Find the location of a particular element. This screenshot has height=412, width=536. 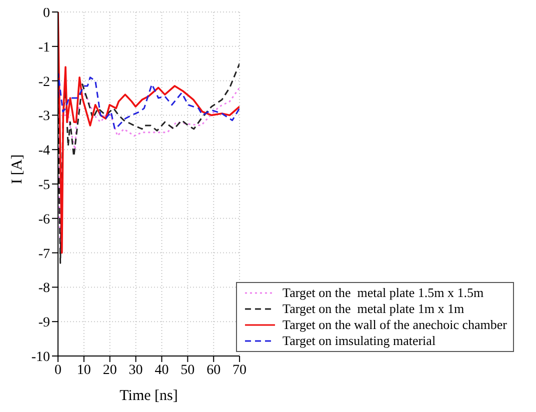

x-tick-label: 50 is located at coordinates (187, 370).